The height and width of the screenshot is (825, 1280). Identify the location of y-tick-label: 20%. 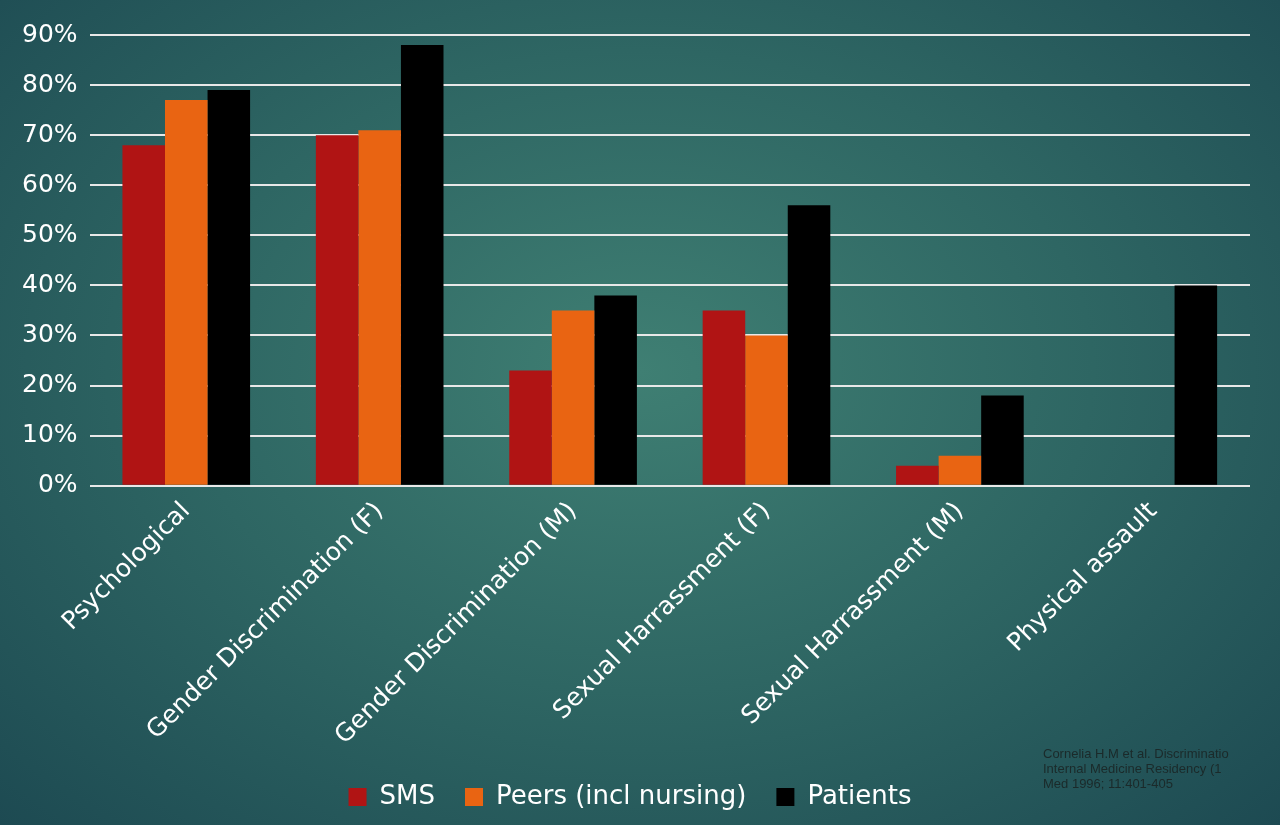
(49, 384).